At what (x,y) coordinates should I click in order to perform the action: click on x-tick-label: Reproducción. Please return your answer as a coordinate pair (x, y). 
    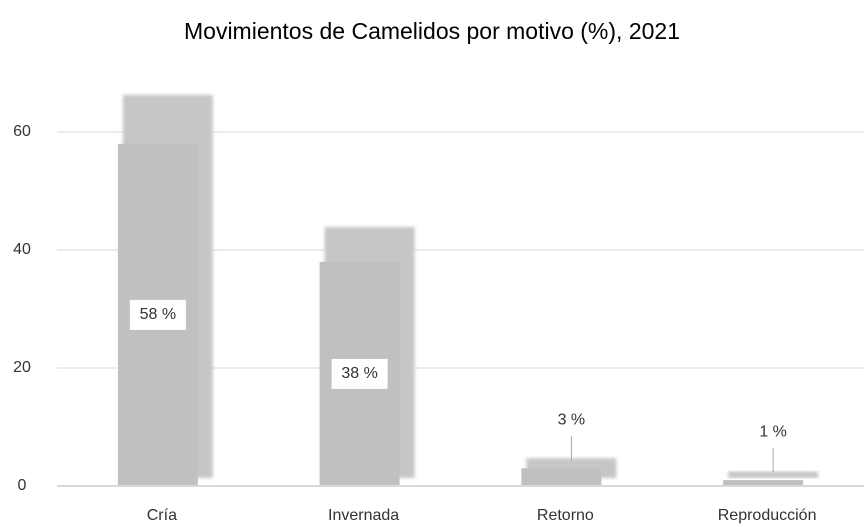
    Looking at the image, I should click on (767, 515).